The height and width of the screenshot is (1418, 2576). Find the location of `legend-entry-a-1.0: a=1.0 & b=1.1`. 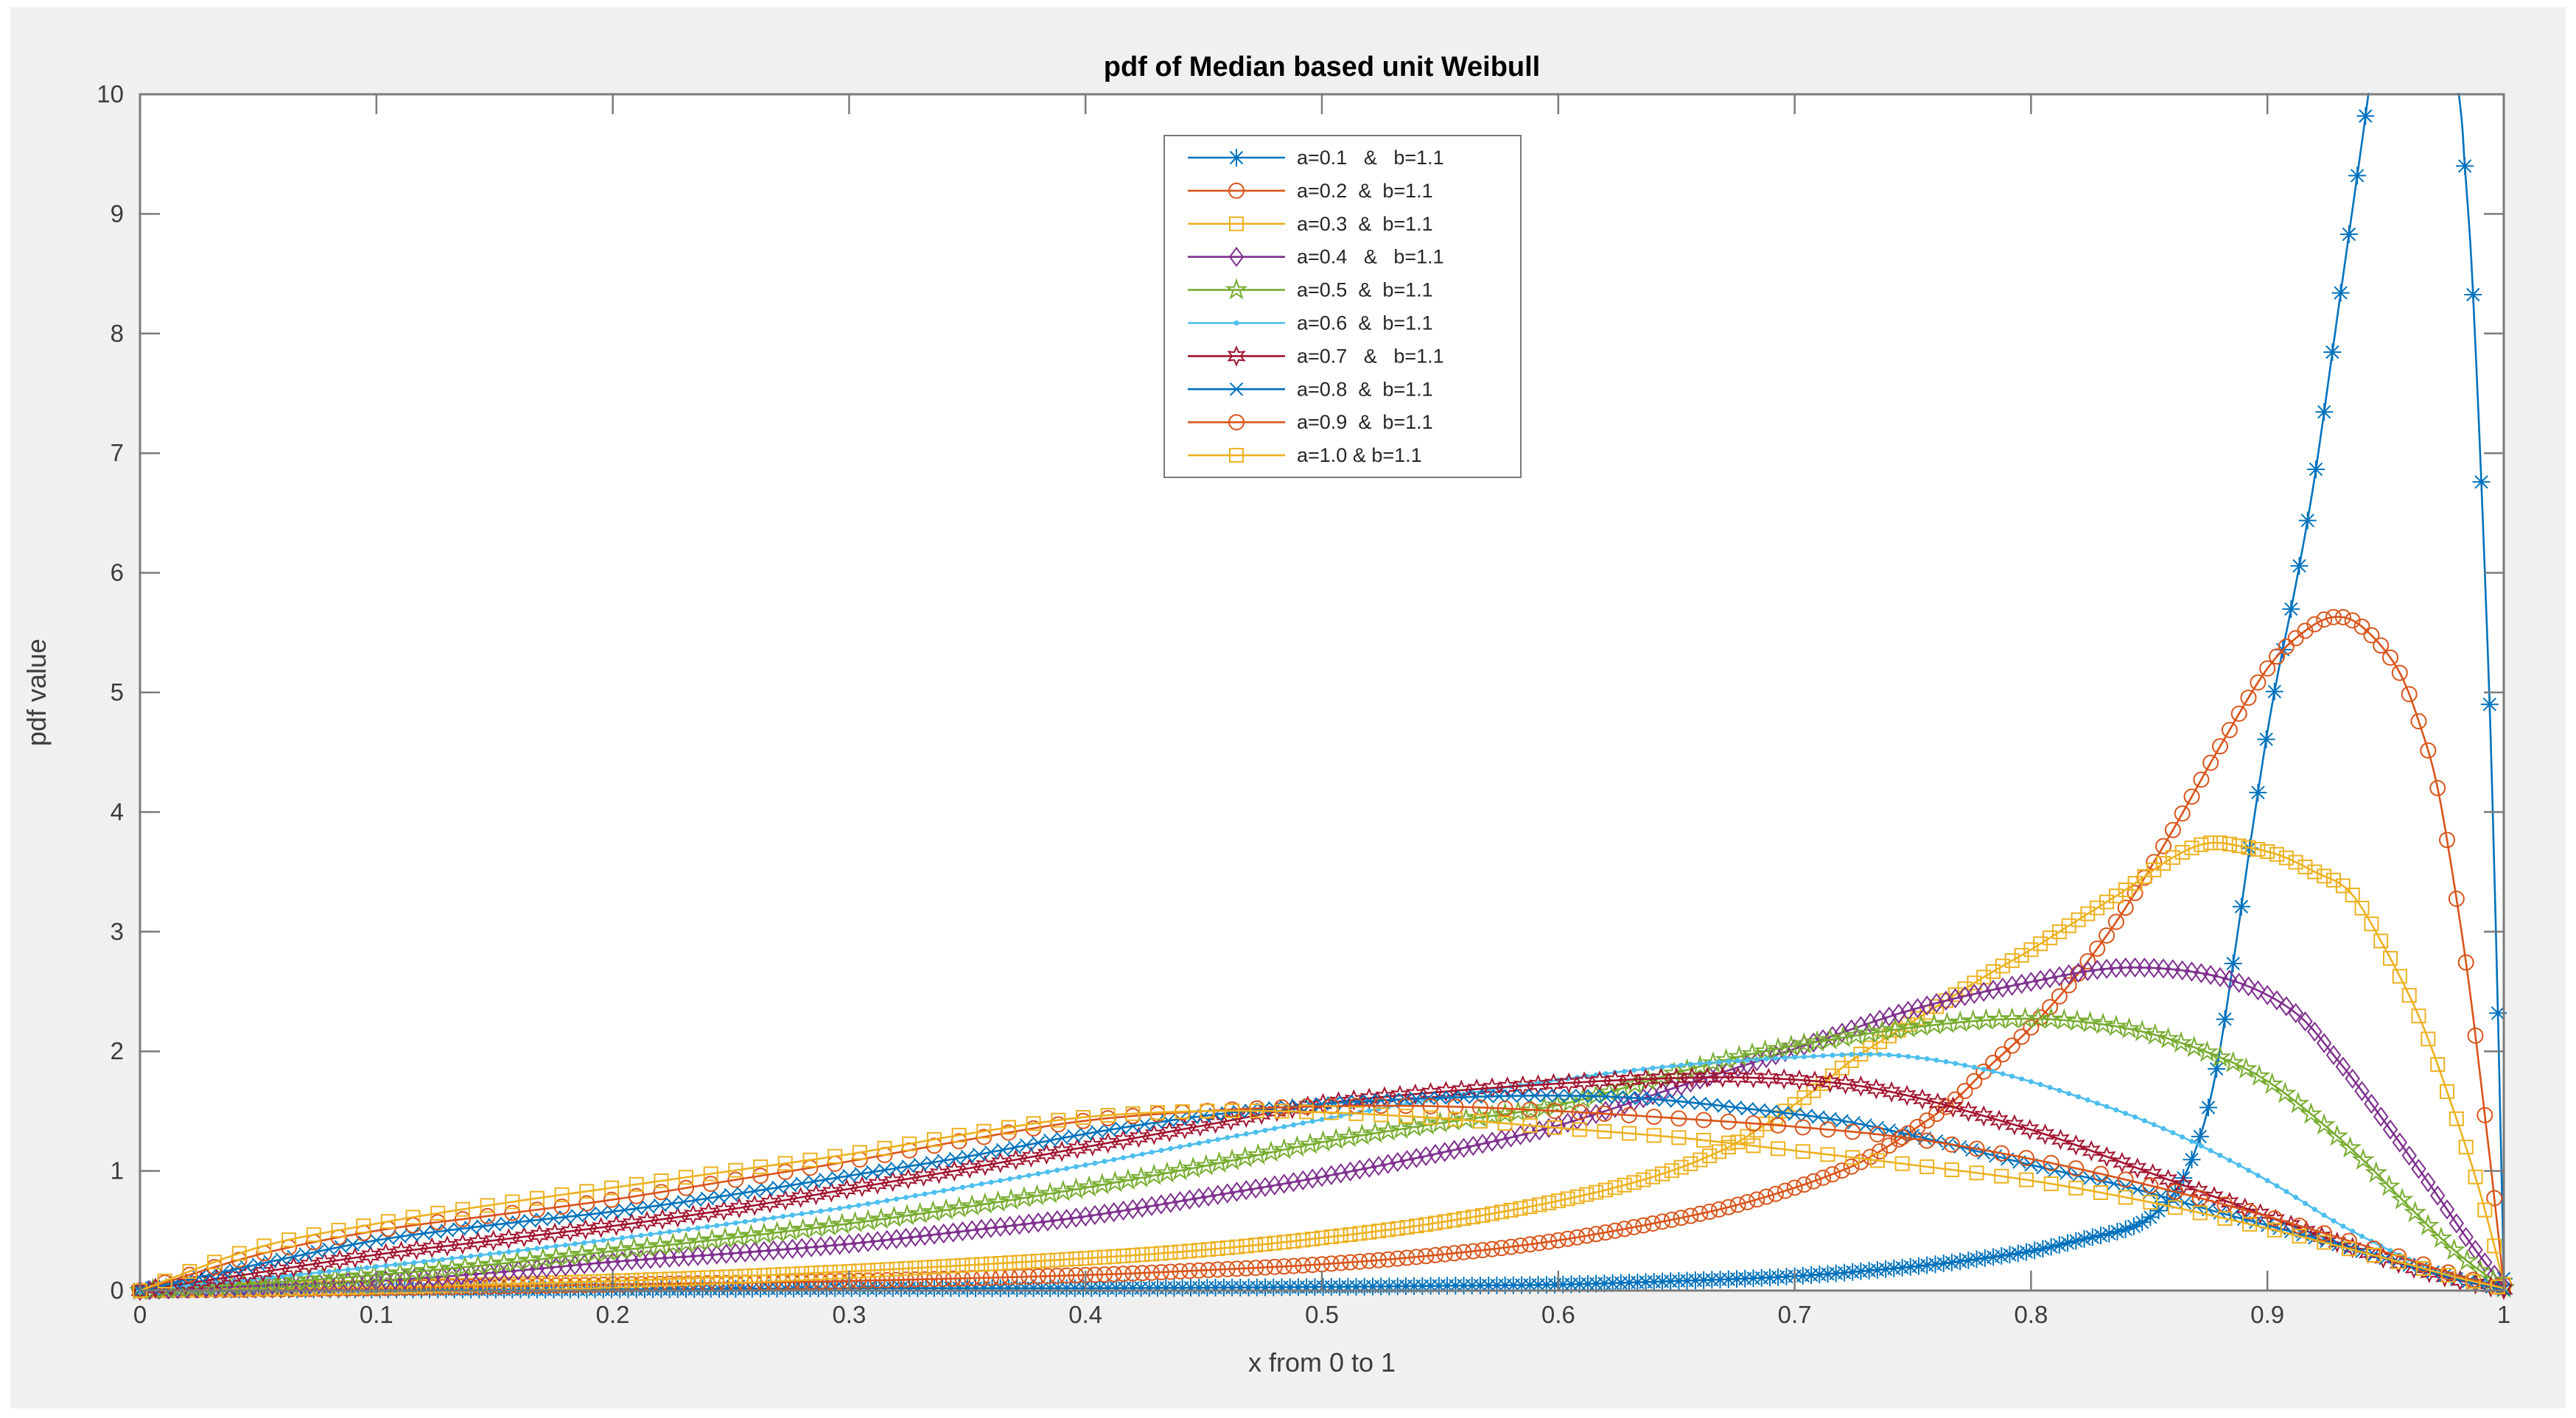

legend-entry-a-1.0: a=1.0 & b=1.1 is located at coordinates (1305, 455).